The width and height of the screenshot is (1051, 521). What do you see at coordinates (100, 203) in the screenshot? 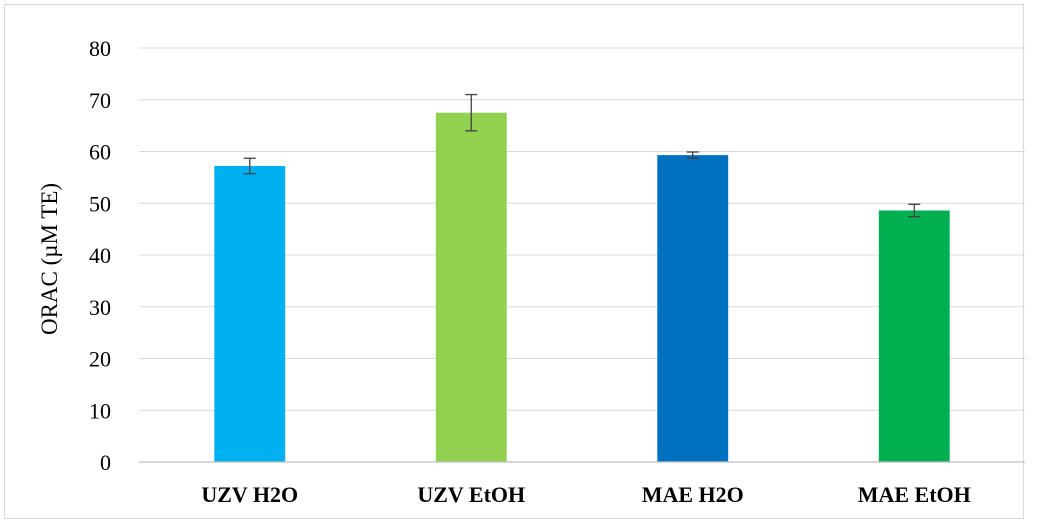
I see `y-tick-label: 50` at bounding box center [100, 203].